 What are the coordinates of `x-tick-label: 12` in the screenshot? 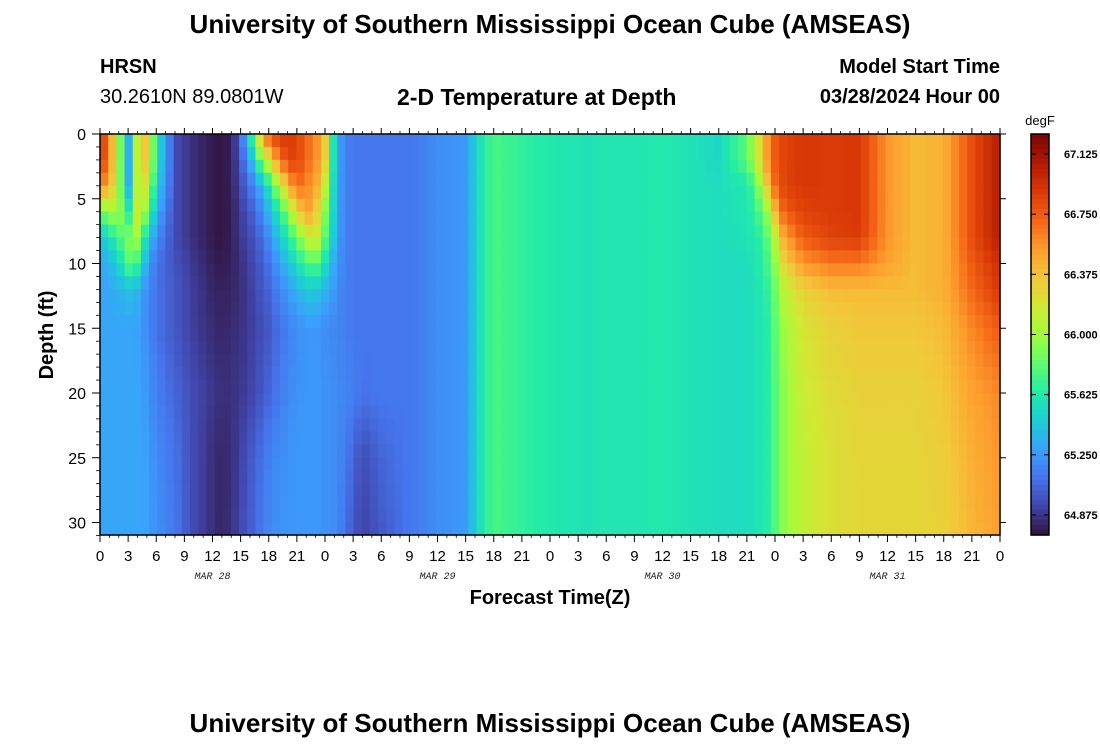 It's located at (662, 556).